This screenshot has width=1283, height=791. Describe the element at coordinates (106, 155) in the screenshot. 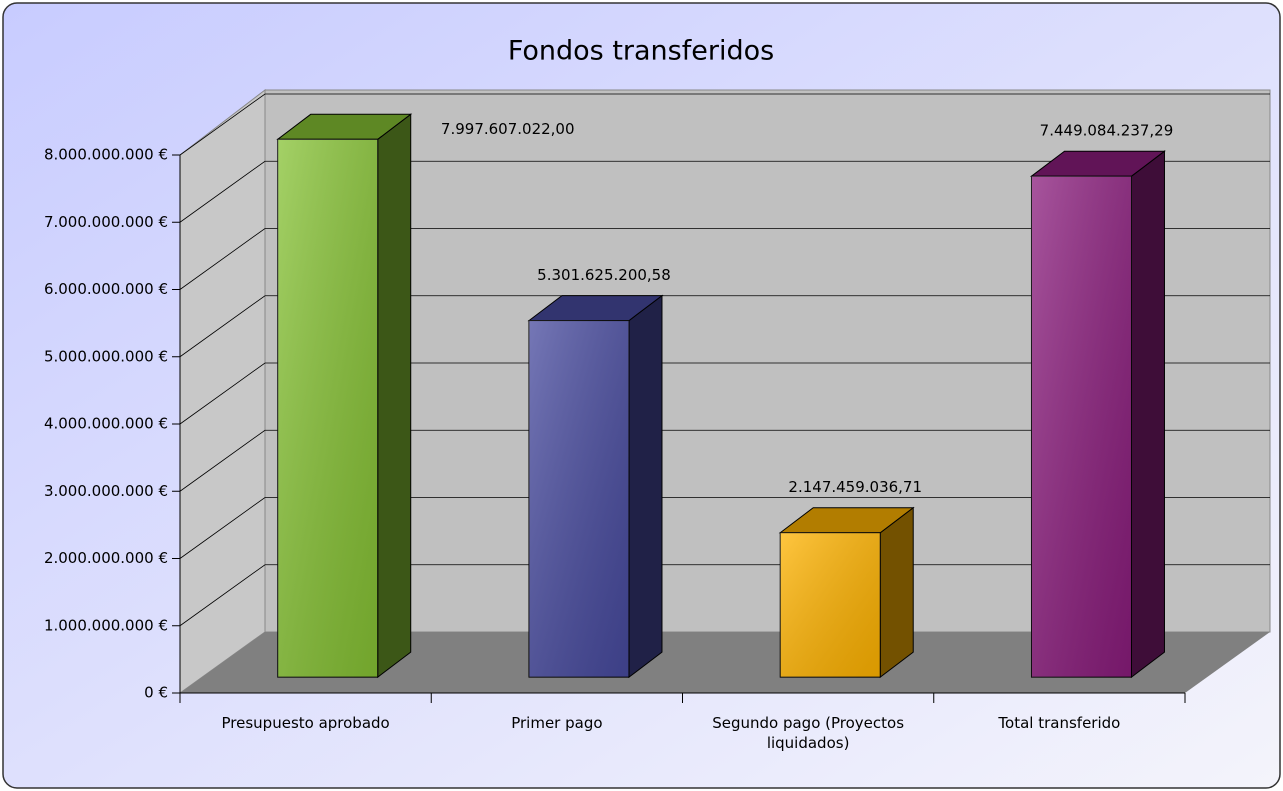

I see `y-tick-label: 8.000.000.000 €` at that location.